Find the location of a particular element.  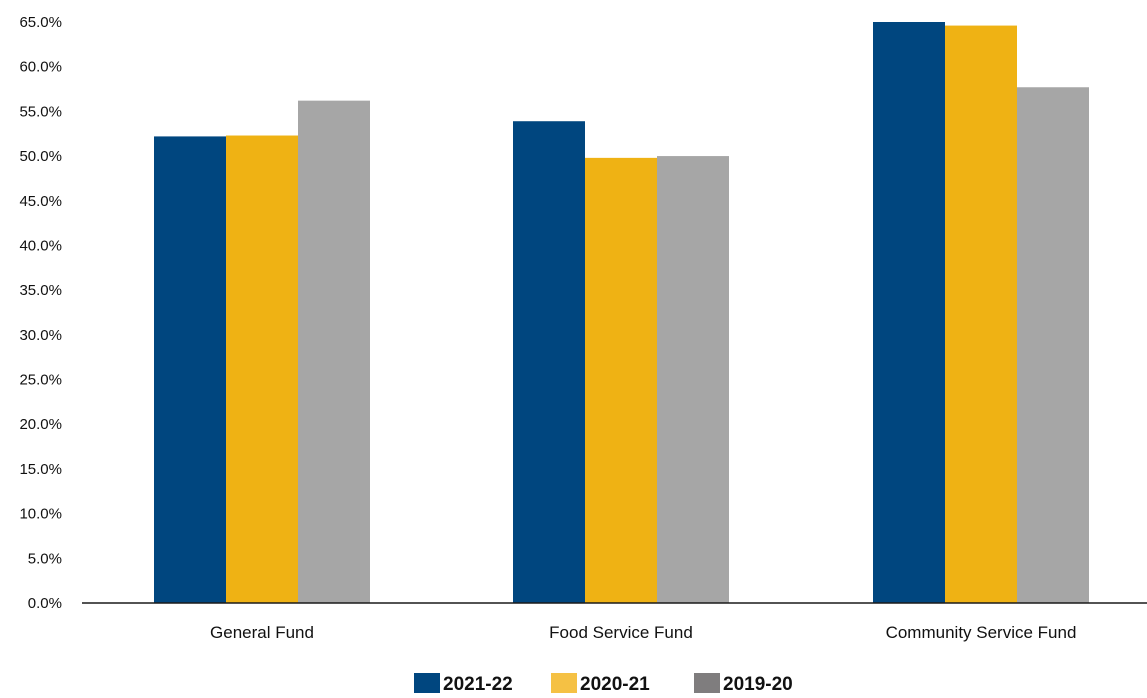

y-tick-label: 20.0% is located at coordinates (40, 424).